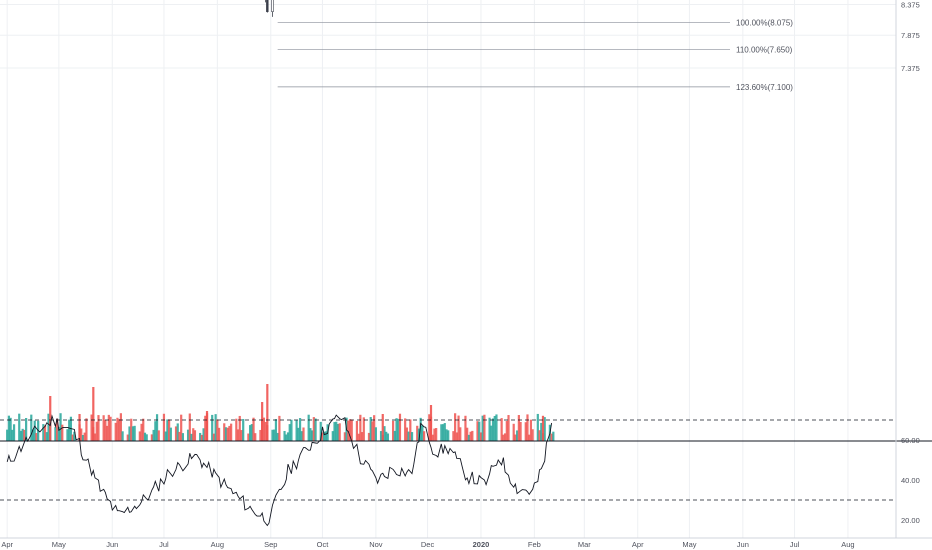 The height and width of the screenshot is (550, 932). I want to click on rsi-line, so click(279, 470).